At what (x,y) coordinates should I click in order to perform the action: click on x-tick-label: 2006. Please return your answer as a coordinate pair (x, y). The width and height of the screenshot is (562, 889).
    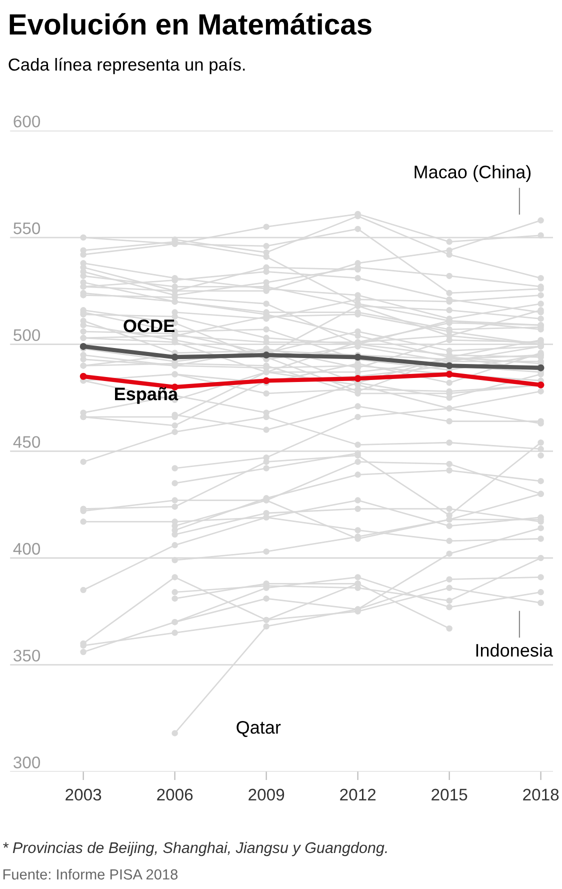
    Looking at the image, I should click on (175, 794).